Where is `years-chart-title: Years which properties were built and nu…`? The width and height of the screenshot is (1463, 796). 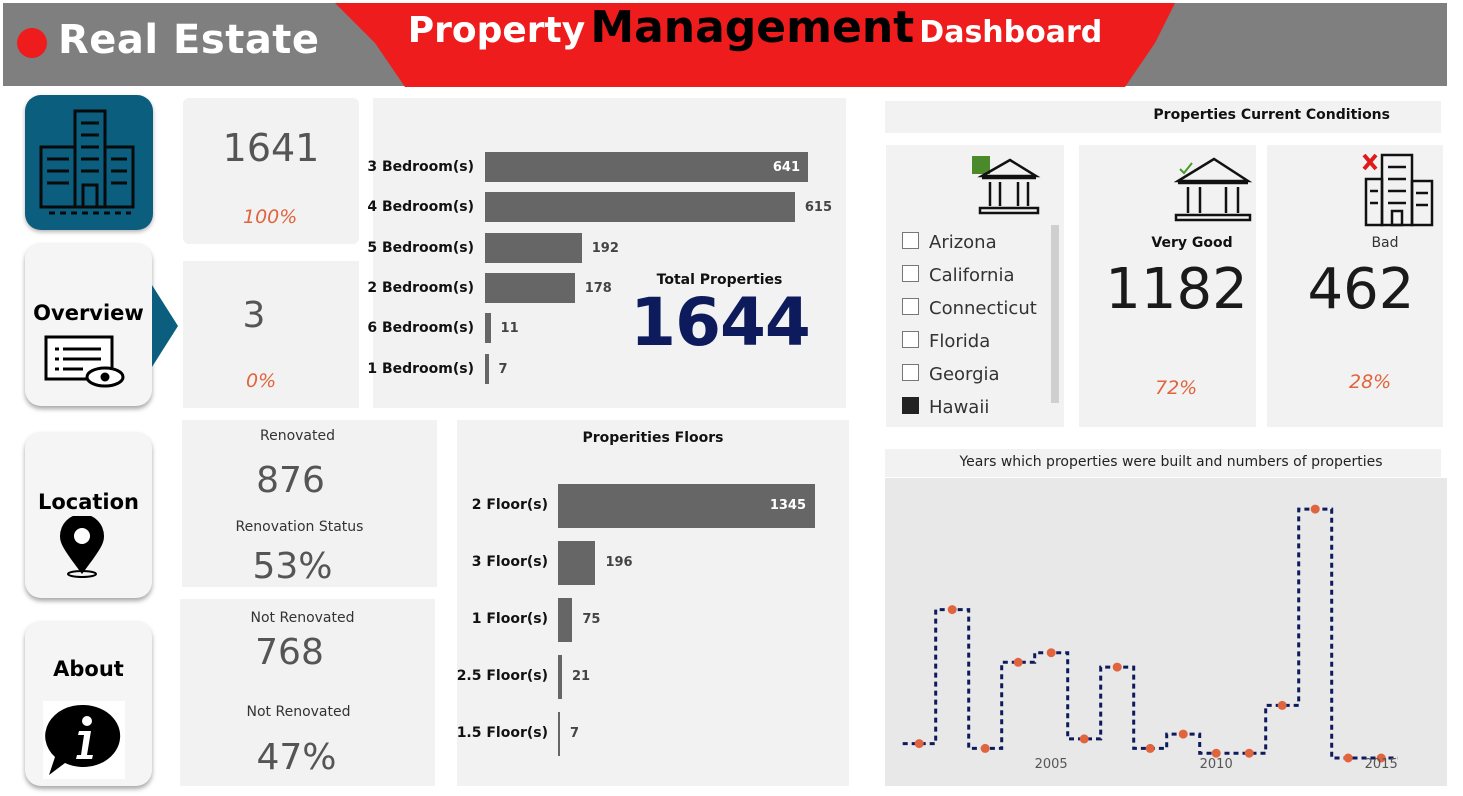
years-chart-title: Years which properties were built and nu… is located at coordinates (1171, 462).